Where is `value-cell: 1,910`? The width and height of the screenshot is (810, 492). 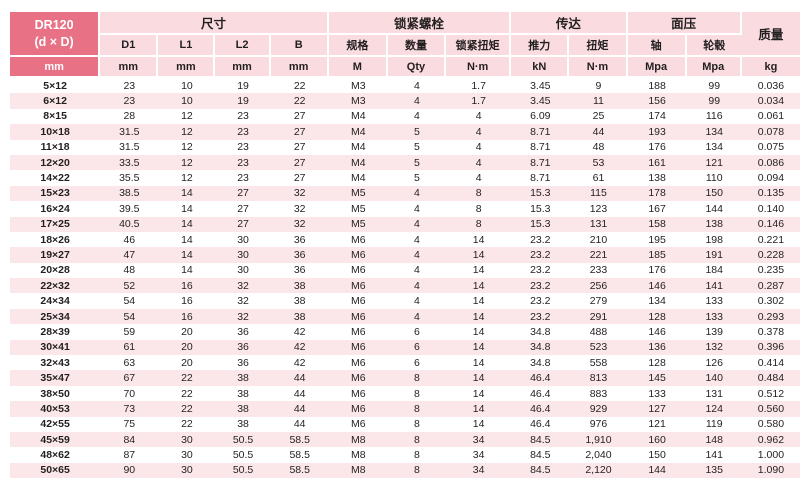
value-cell: 1,910 is located at coordinates (598, 439).